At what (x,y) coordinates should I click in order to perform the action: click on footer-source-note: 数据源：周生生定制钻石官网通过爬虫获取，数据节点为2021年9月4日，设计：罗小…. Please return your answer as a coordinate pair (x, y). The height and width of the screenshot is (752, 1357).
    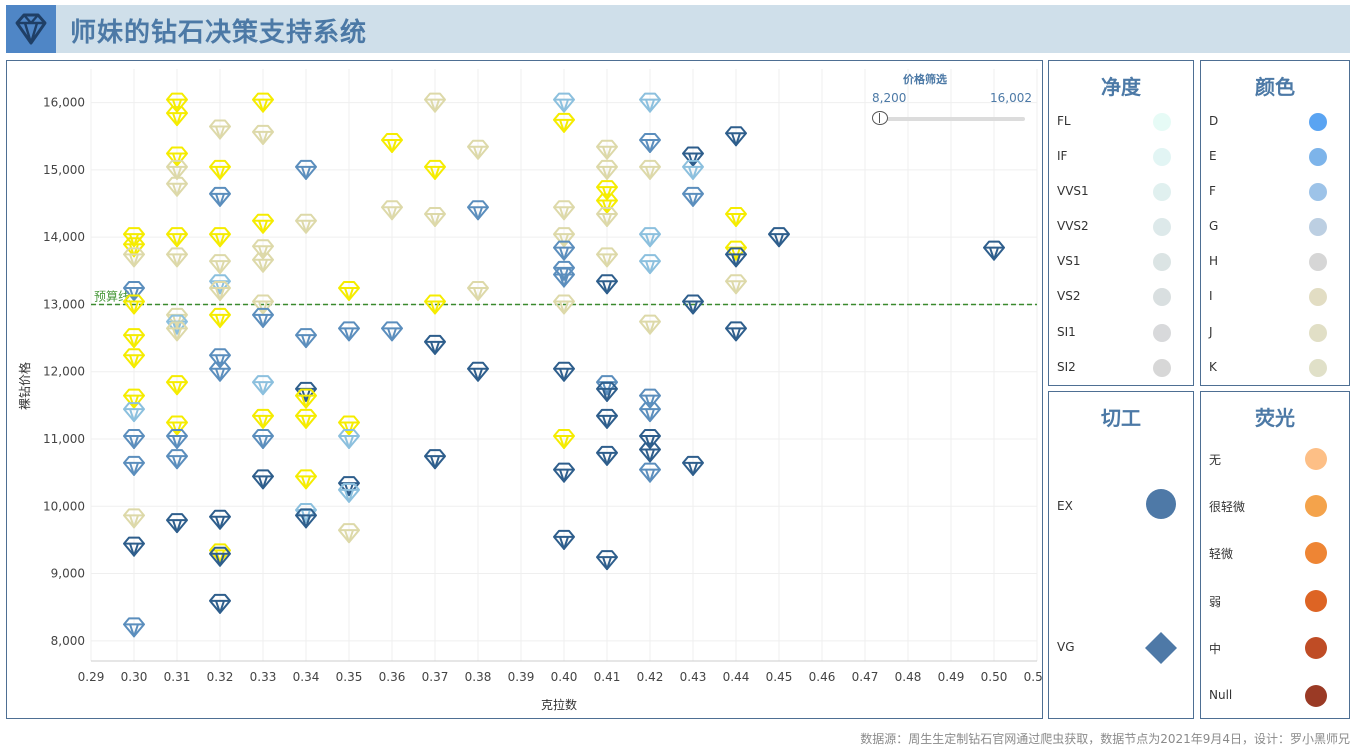
    Looking at the image, I should click on (1105, 739).